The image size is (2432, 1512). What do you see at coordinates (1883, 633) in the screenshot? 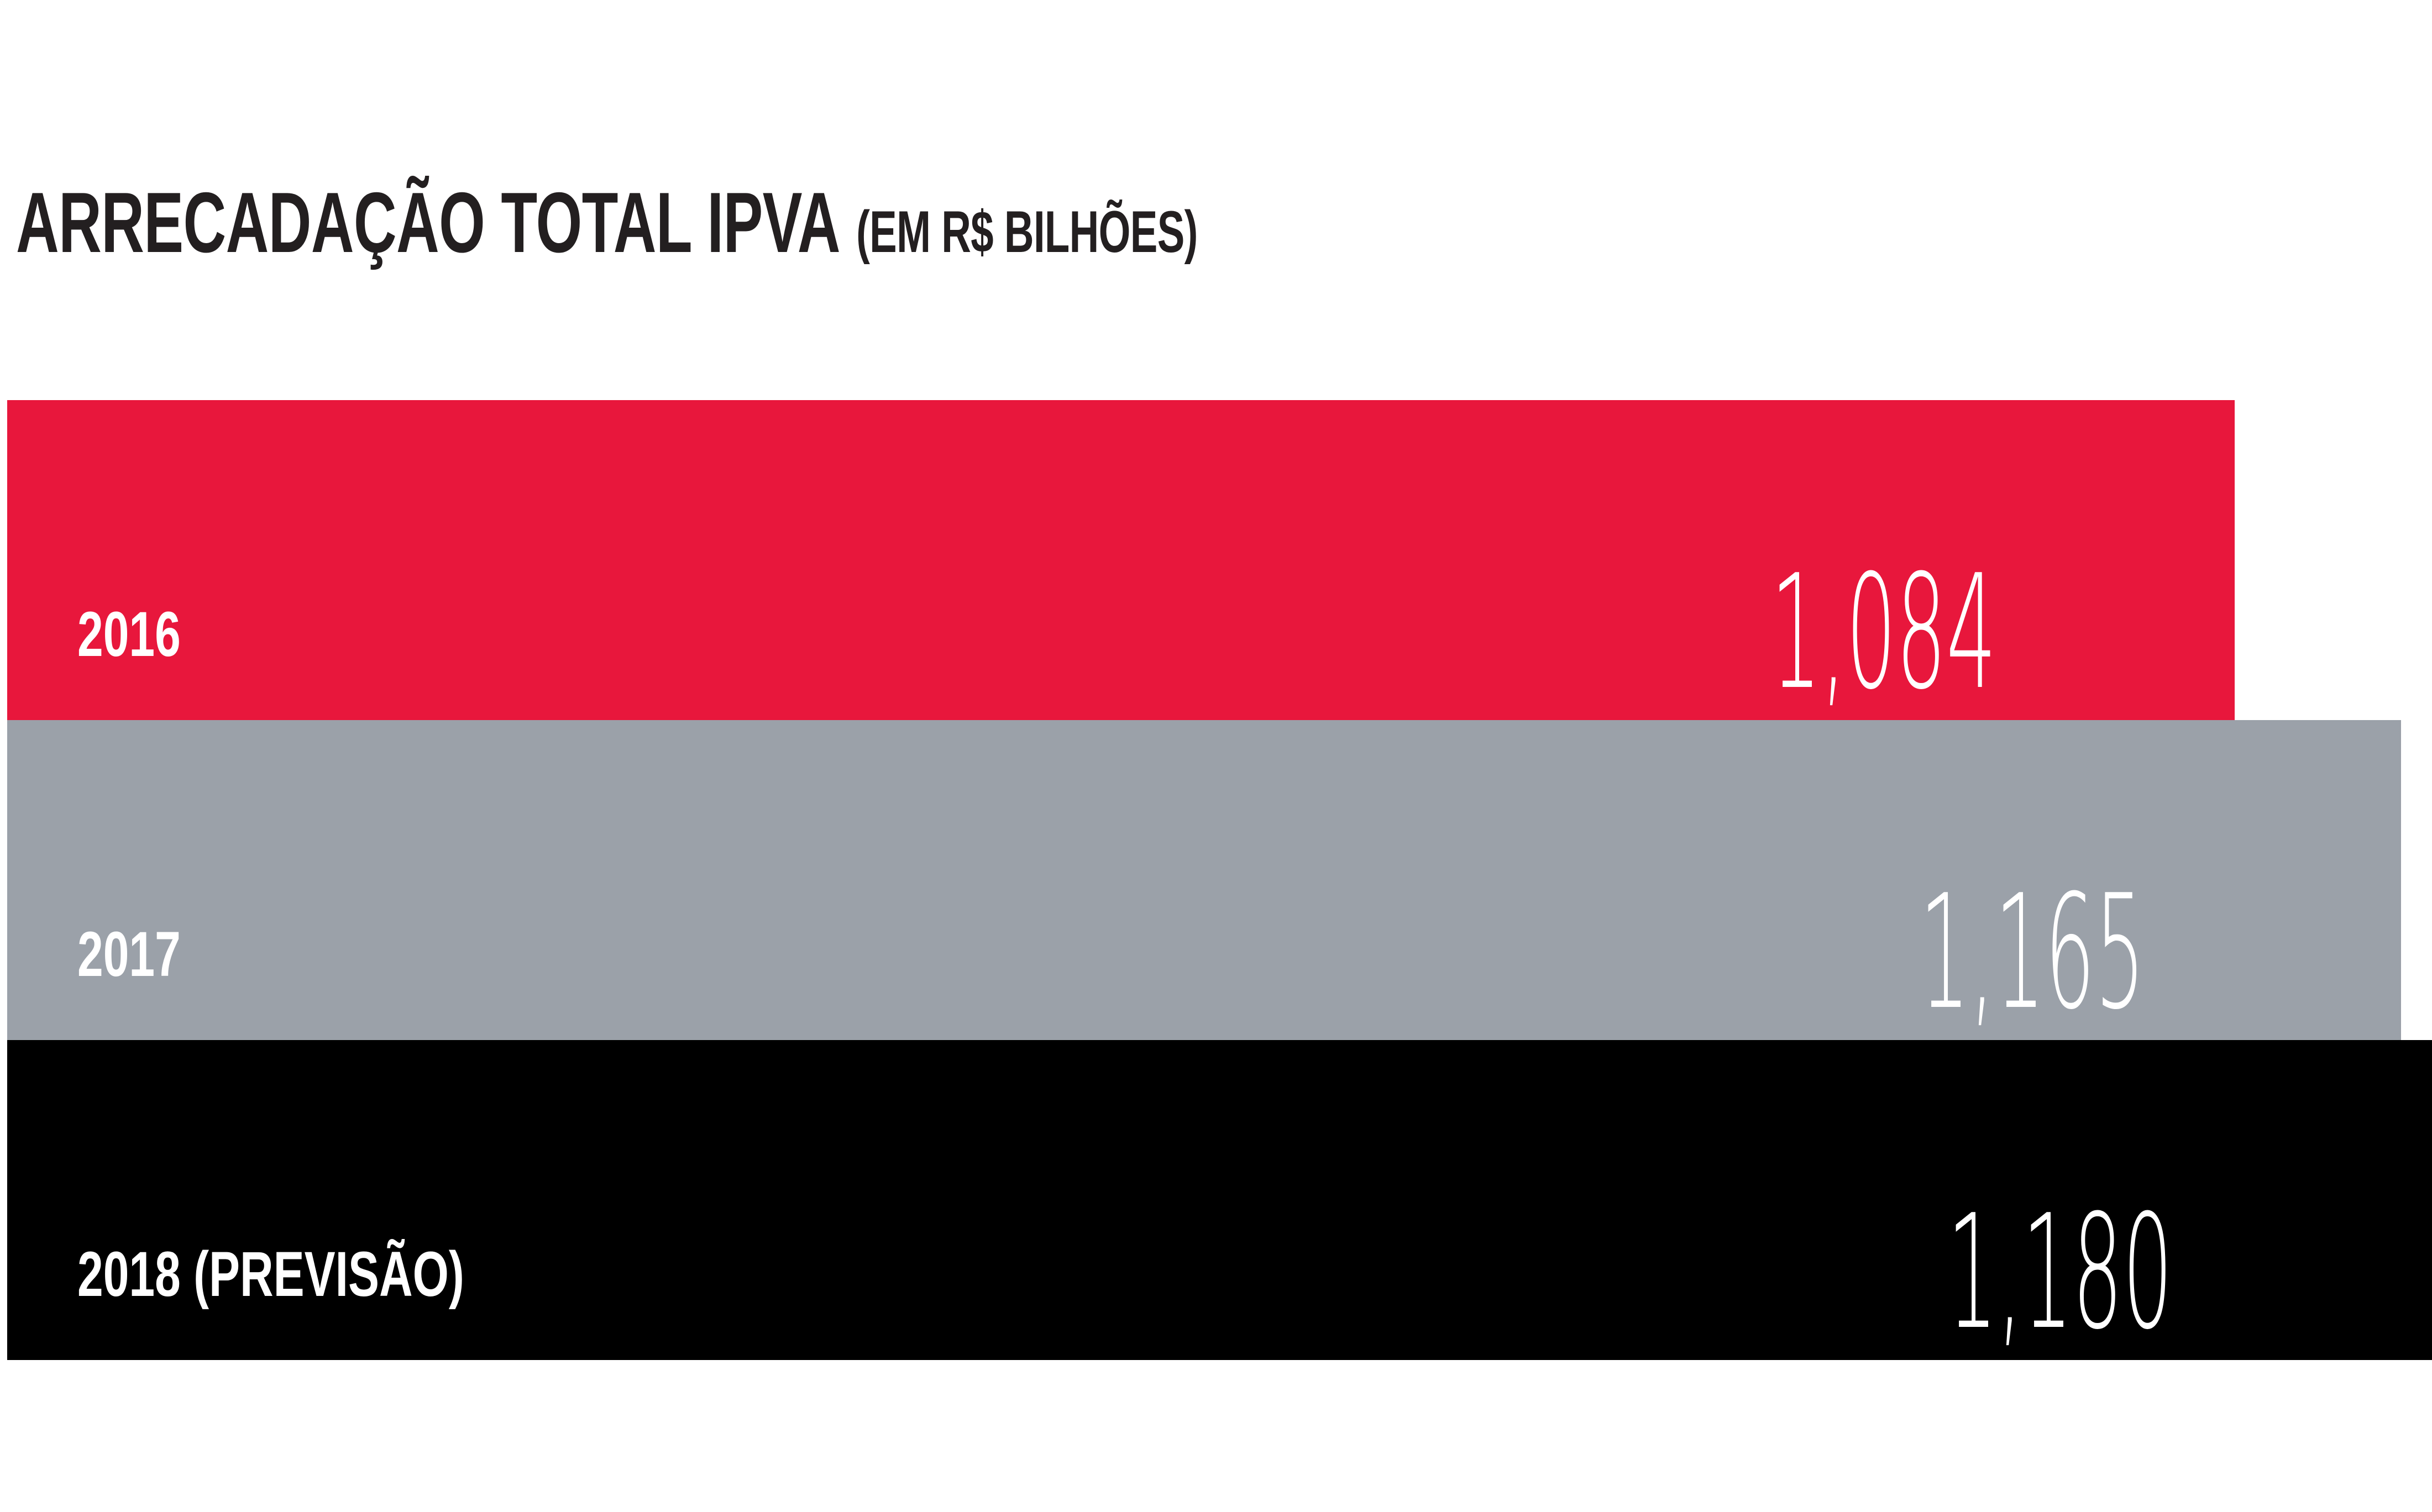
I see `value-label-2016: 1,084` at bounding box center [1883, 633].